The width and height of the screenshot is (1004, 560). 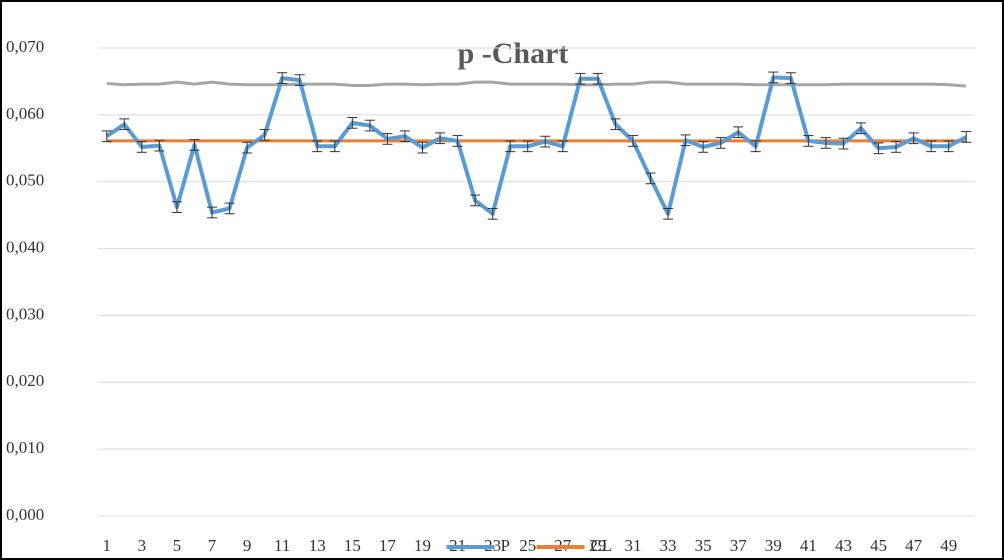 I want to click on y-tick-label: 0,060, so click(x=25, y=113).